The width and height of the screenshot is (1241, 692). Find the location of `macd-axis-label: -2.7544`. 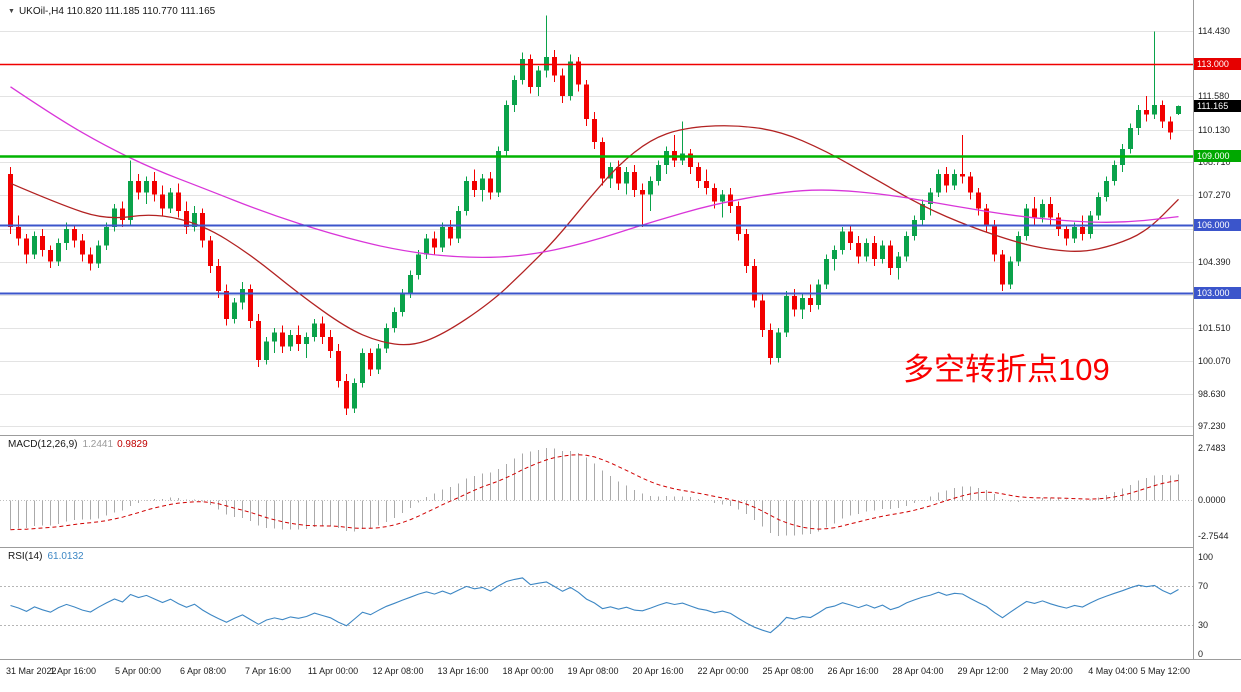

macd-axis-label: -2.7544 is located at coordinates (1213, 536).